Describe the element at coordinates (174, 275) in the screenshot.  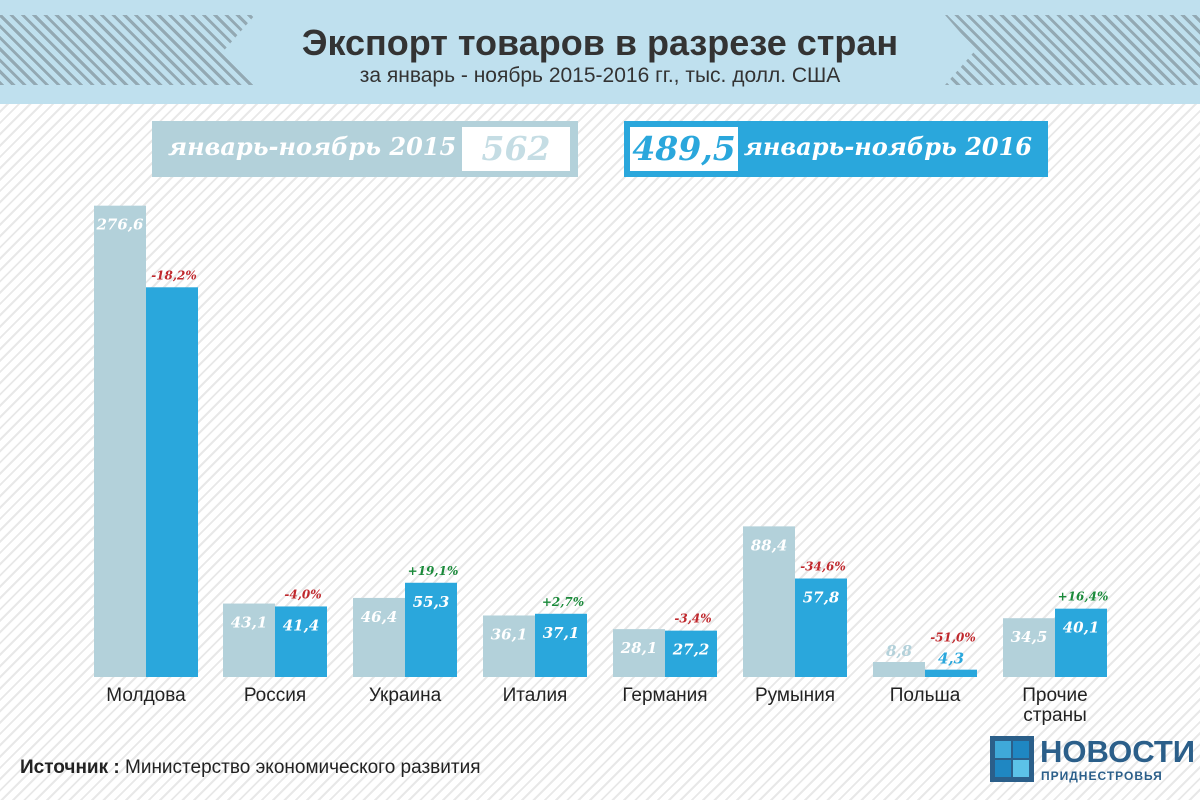
I see `change-percent-label: -18,2%` at that location.